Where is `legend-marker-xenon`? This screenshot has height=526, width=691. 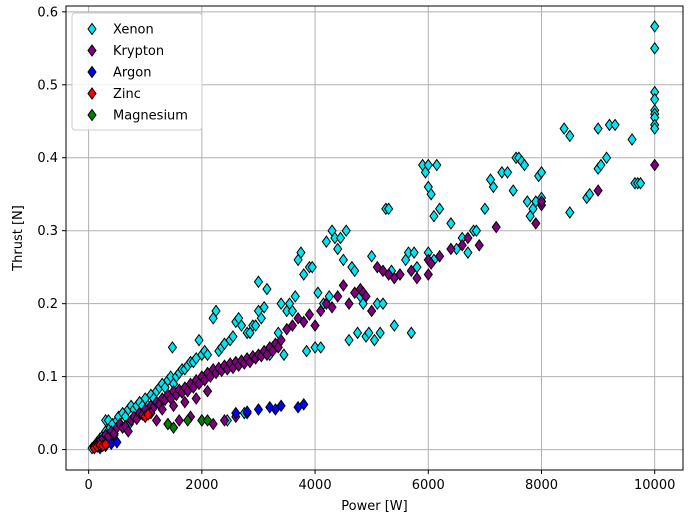 legend-marker-xenon is located at coordinates (92, 29).